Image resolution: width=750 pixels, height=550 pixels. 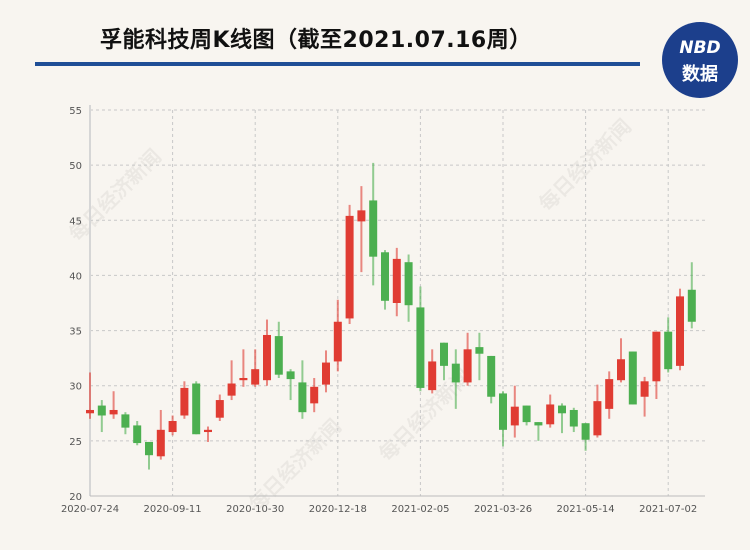 I want to click on logo-text-data: 数据, so click(x=700, y=74).